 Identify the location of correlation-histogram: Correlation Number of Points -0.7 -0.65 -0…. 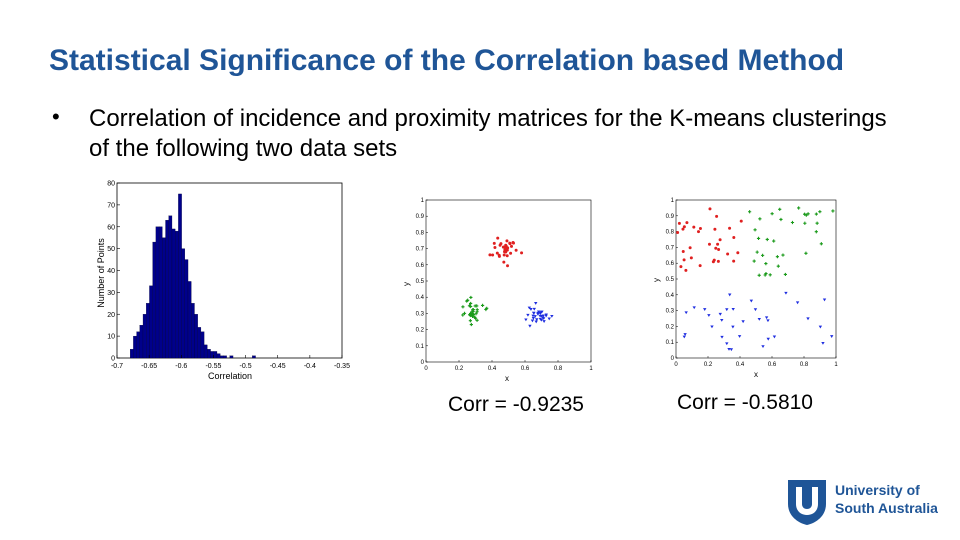
(223, 281).